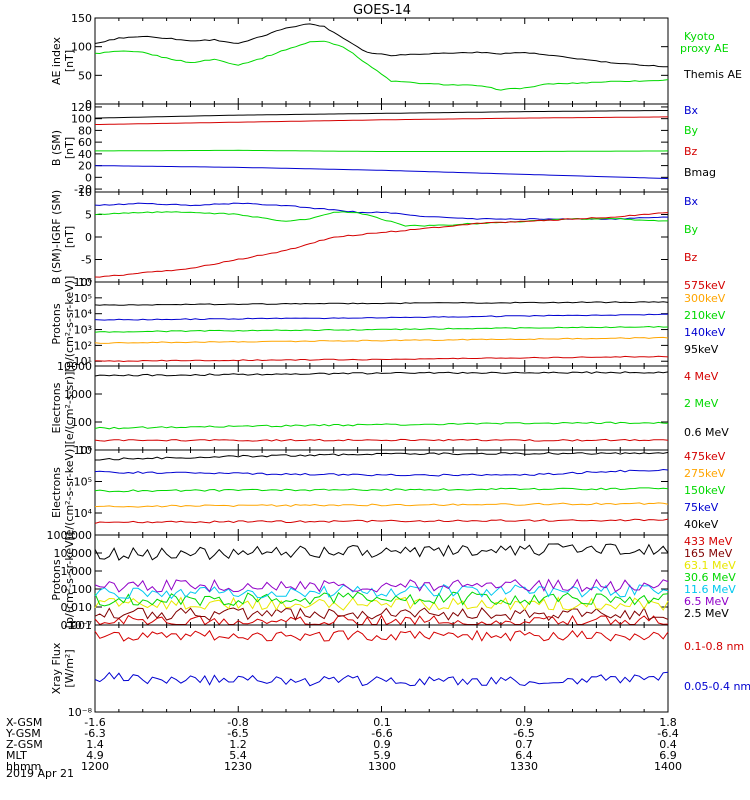 The height and width of the screenshot is (800, 750). What do you see at coordinates (69, 237) in the screenshot?
I see `y-axis-label: [nT]` at bounding box center [69, 237].